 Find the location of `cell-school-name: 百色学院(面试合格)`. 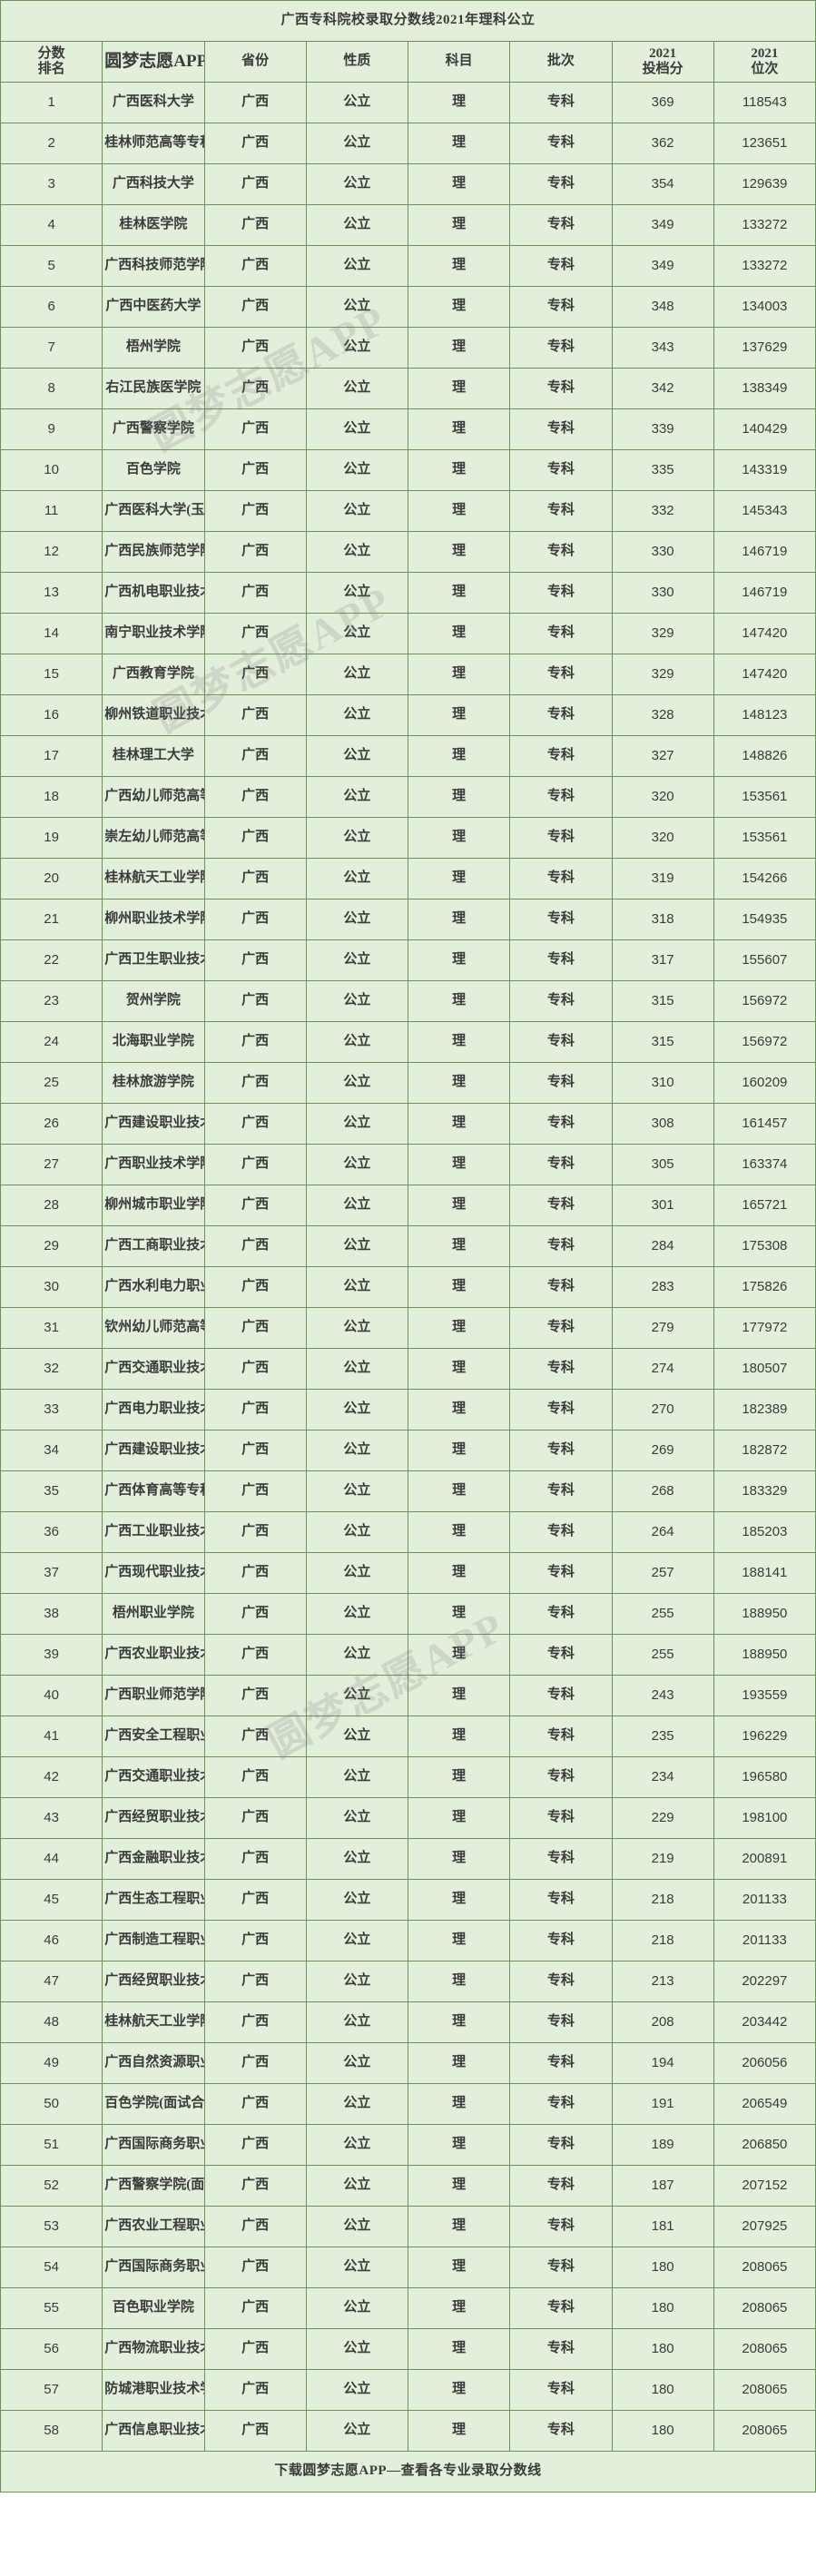

cell-school-name: 百色学院(面试合格) is located at coordinates (153, 2104).